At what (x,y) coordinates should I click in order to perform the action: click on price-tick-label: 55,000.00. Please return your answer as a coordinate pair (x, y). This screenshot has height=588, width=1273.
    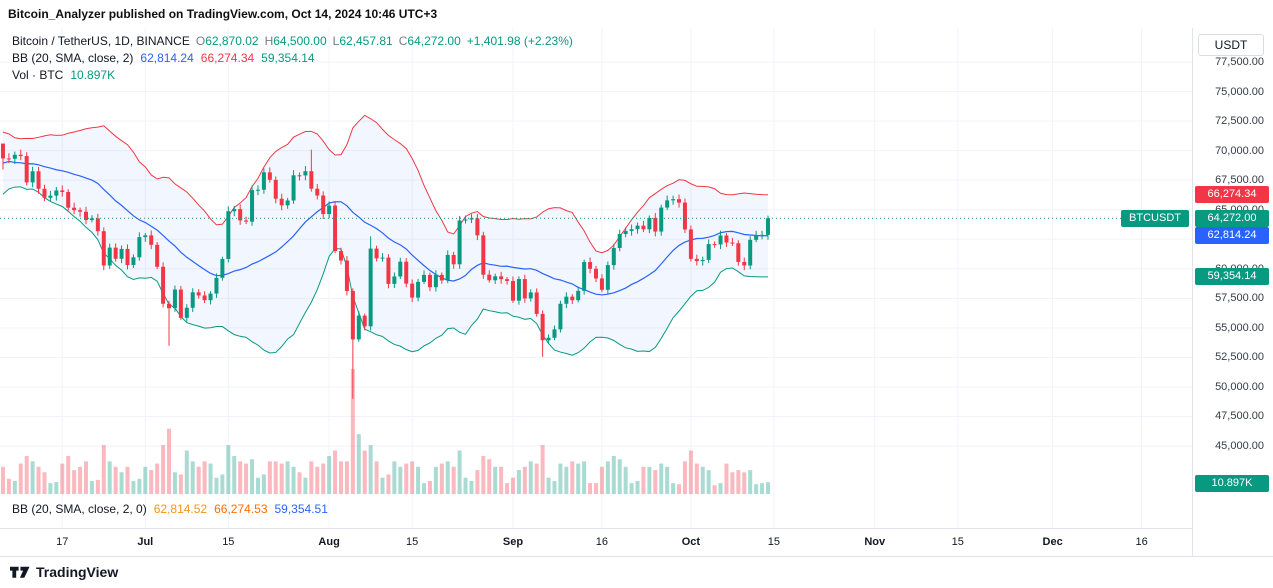
    Looking at the image, I should click on (1239, 327).